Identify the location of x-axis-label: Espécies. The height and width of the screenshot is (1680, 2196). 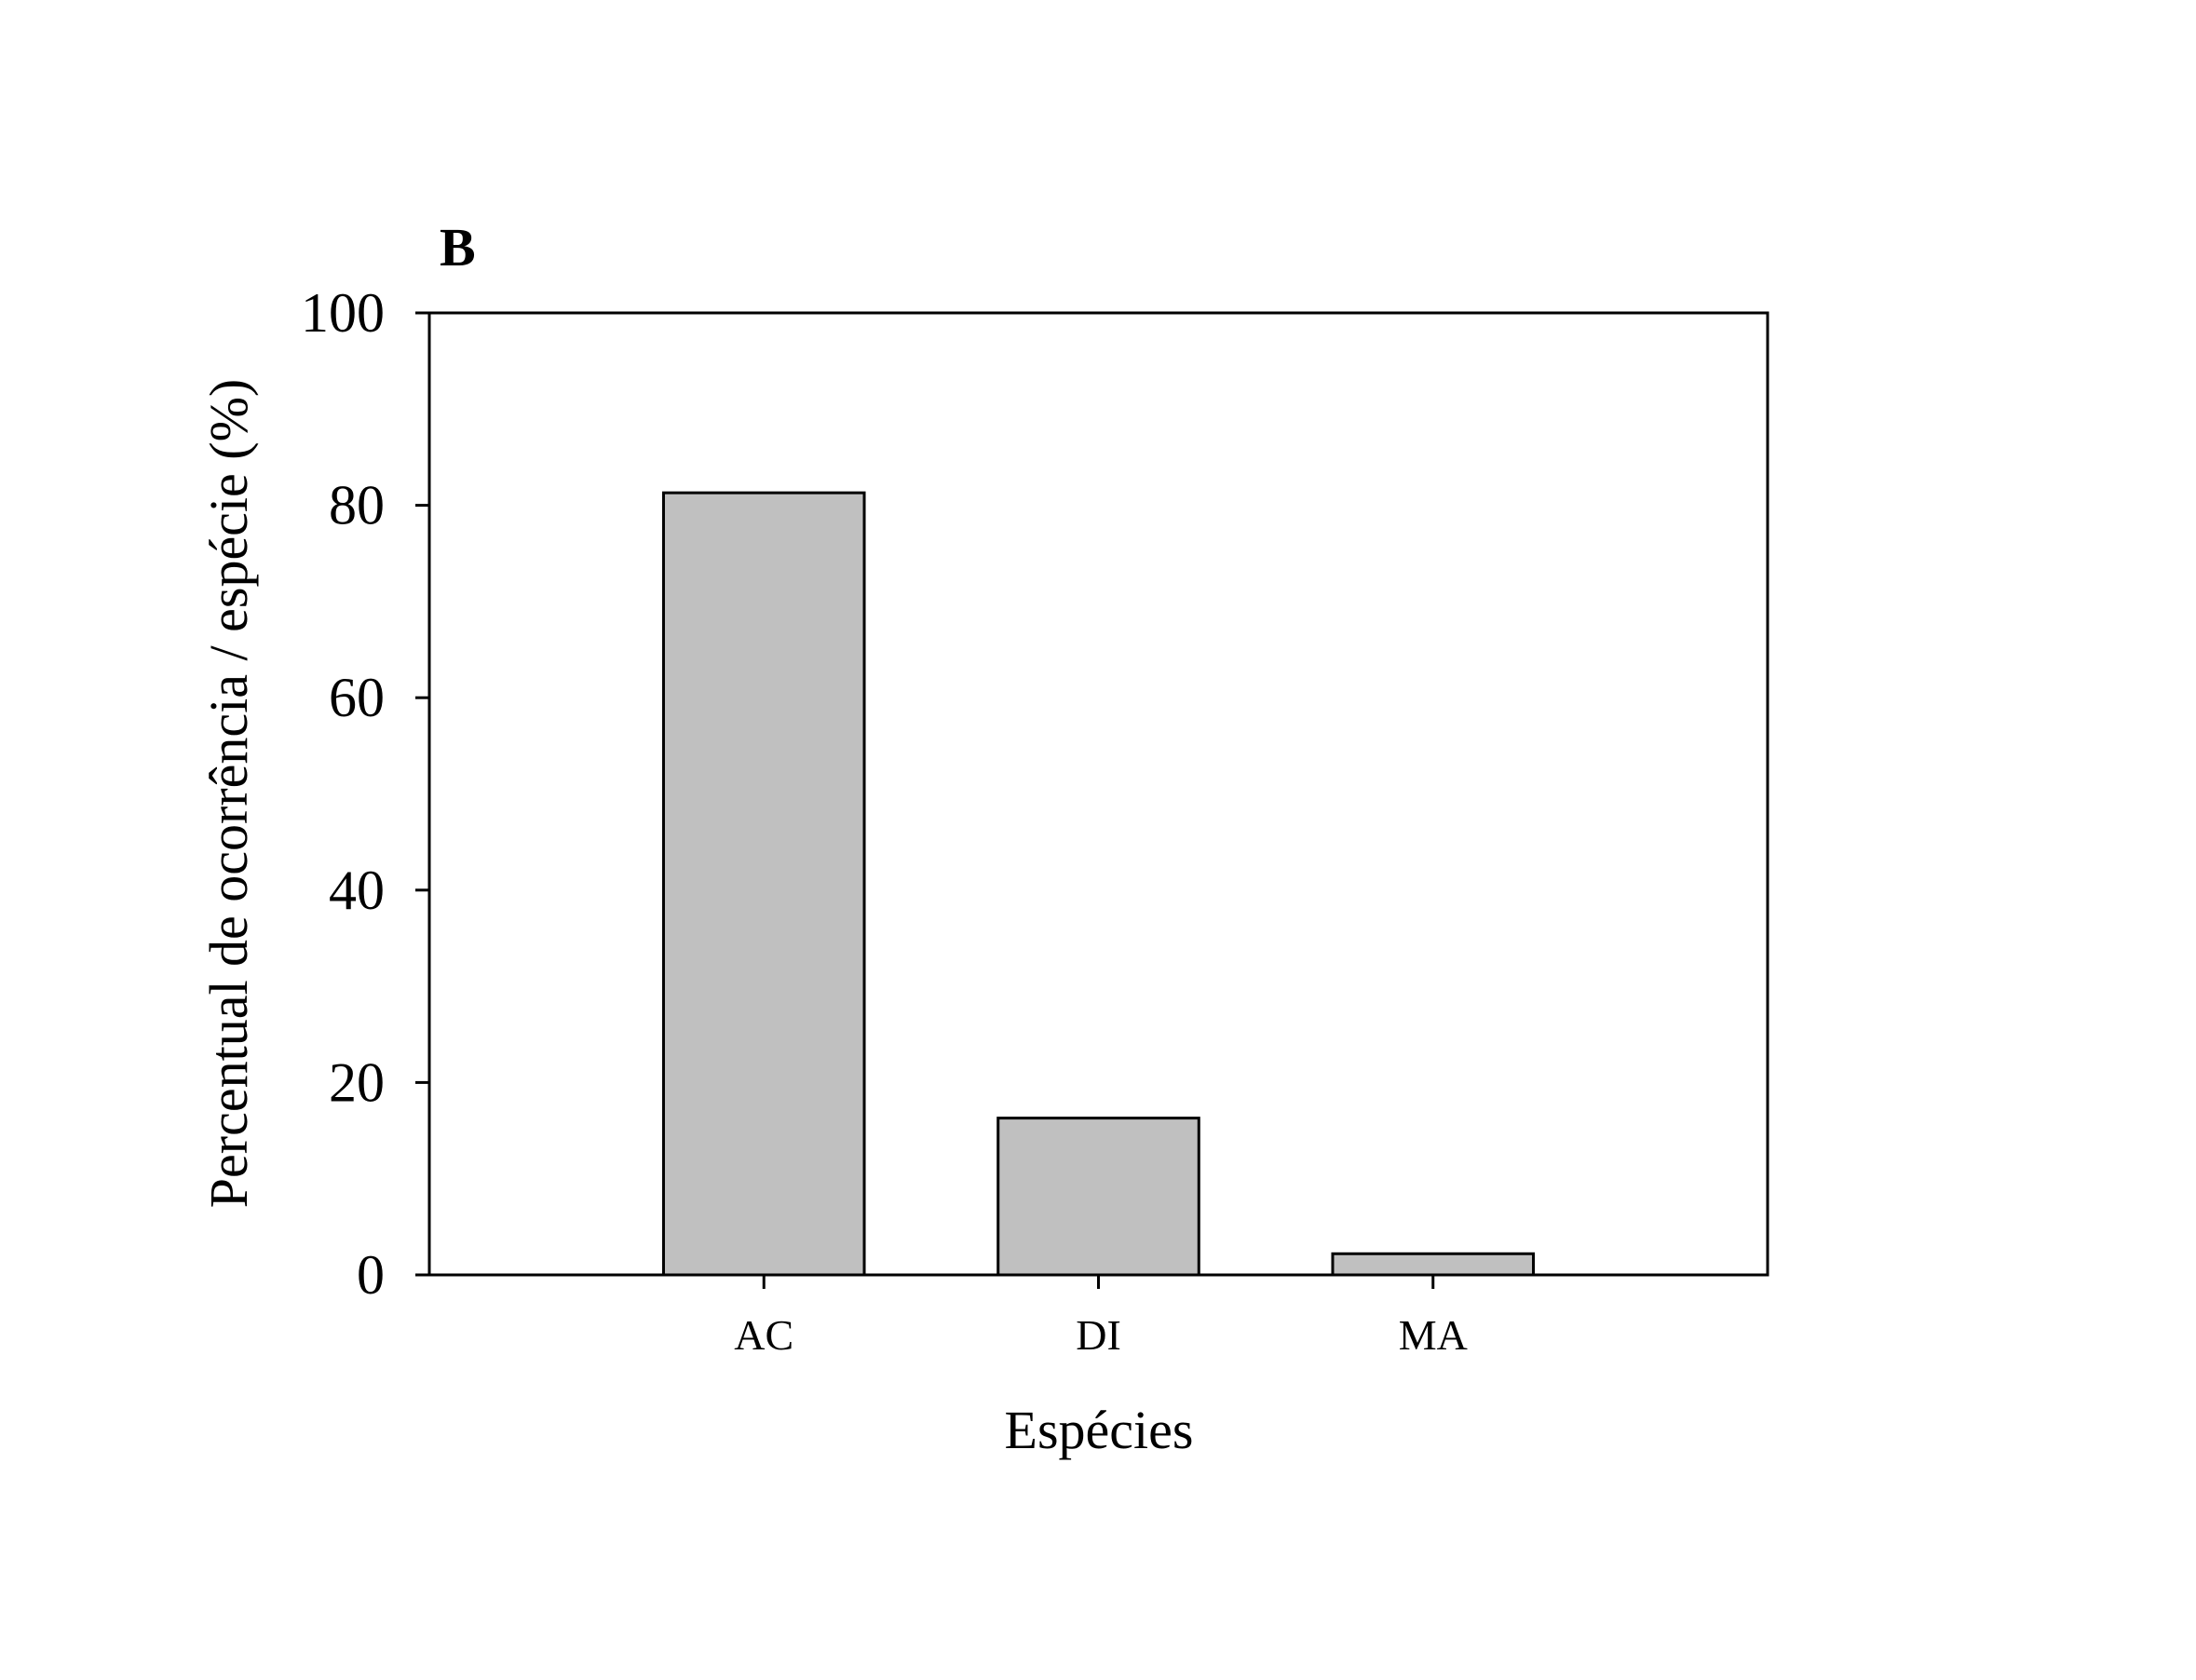
(1099, 1430).